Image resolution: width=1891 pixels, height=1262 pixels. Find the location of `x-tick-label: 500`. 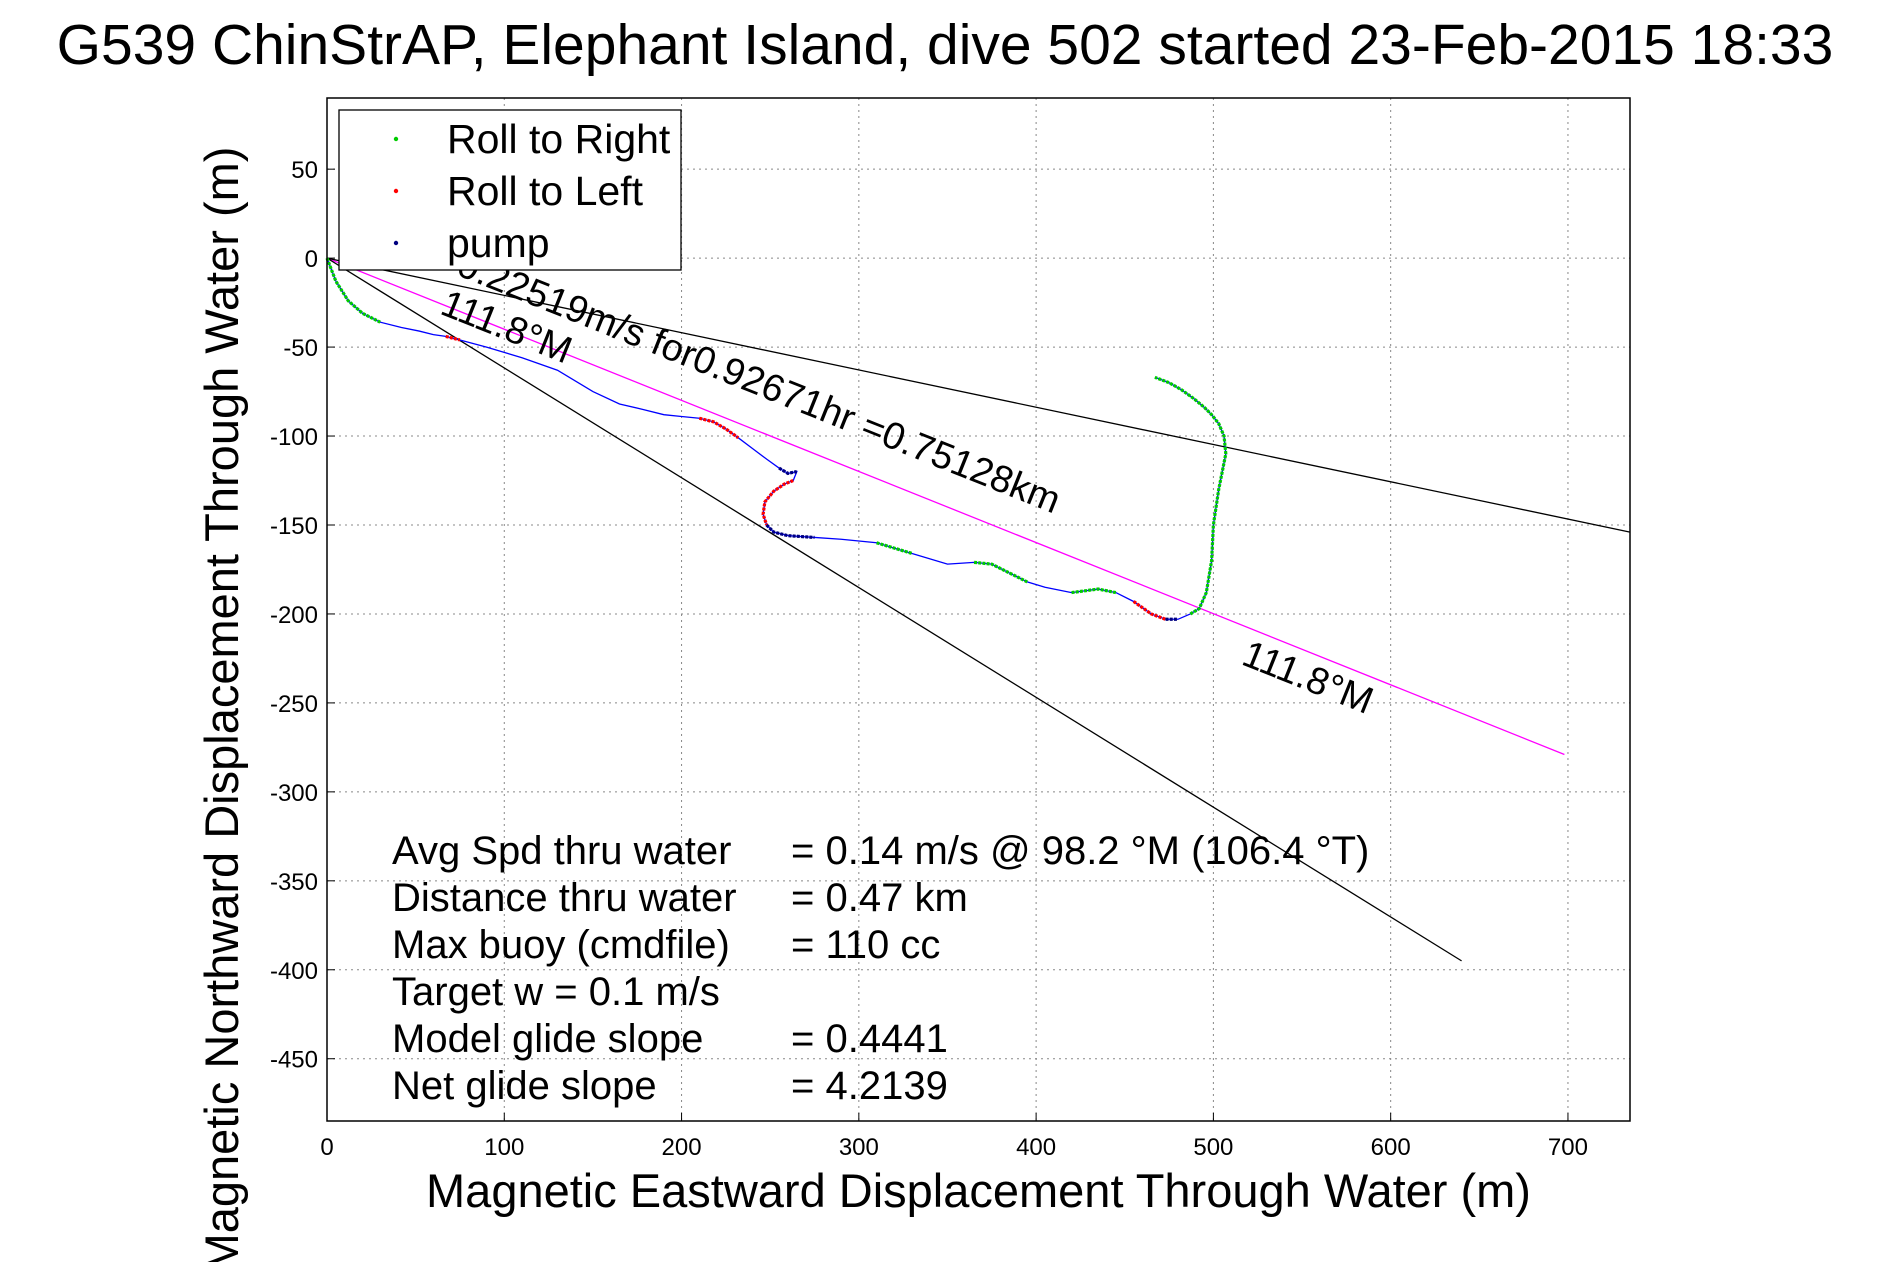

x-tick-label: 500 is located at coordinates (1213, 1147).